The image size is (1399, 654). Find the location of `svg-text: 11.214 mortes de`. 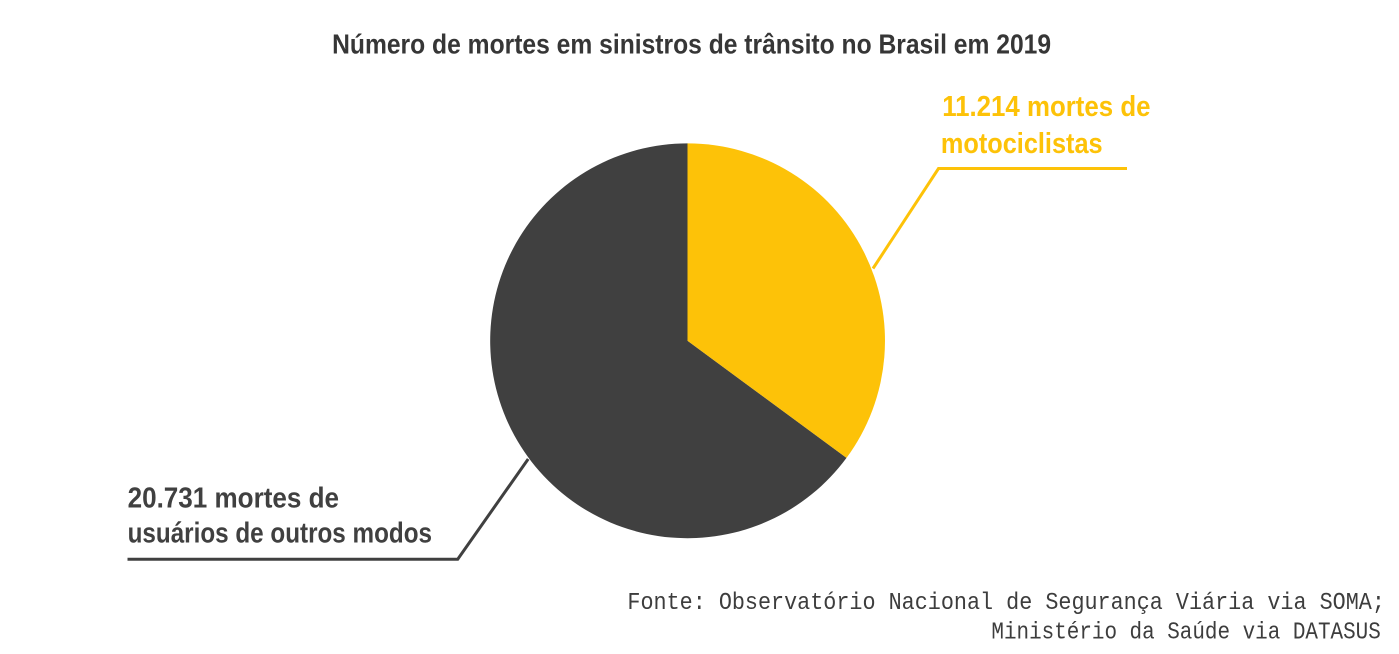

svg-text: 11.214 mortes de is located at coordinates (1046, 107).